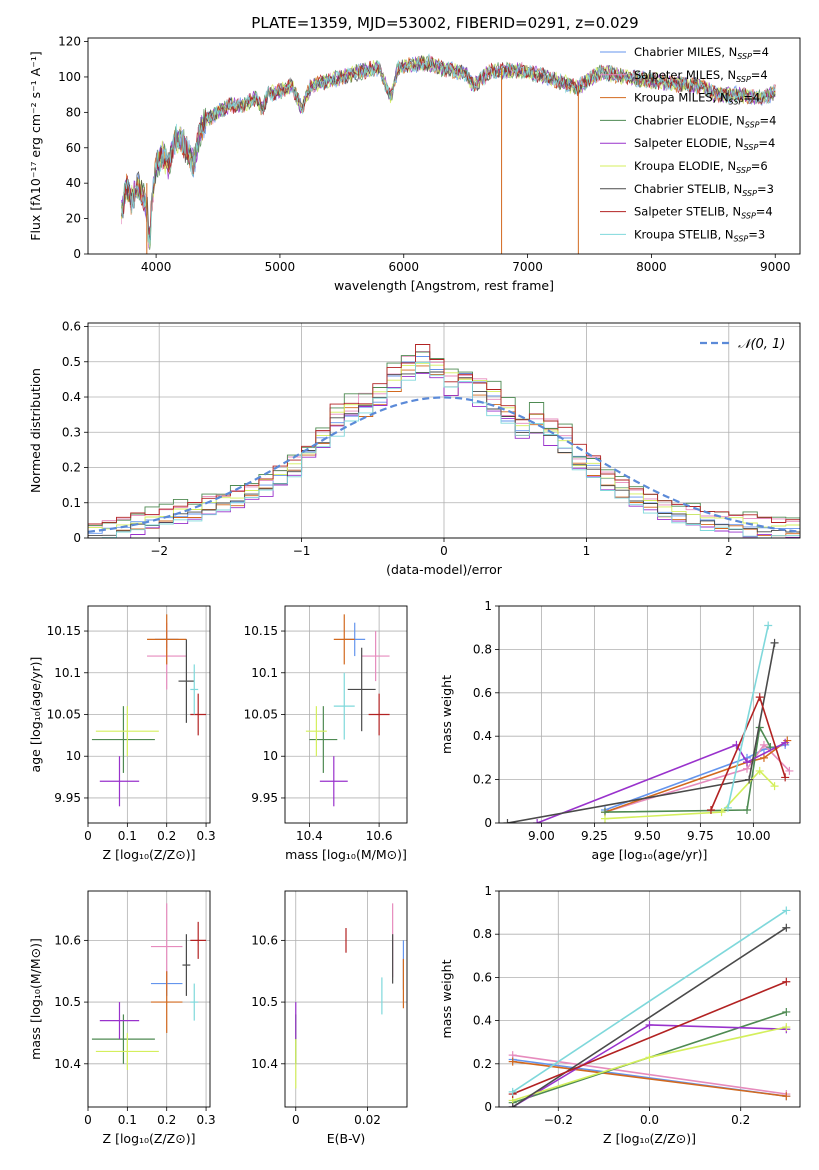 Image resolution: width=819 pixels, height=1170 pixels. I want to click on histogram-salpeter_elodie, so click(444, 455).